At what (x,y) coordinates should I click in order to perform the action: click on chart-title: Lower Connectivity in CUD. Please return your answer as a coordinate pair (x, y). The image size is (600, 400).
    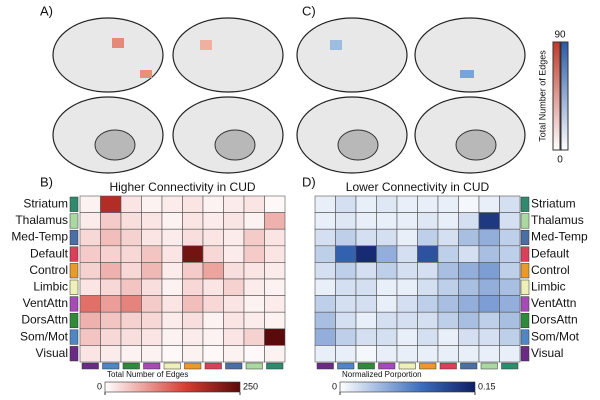
    Looking at the image, I should click on (418, 187).